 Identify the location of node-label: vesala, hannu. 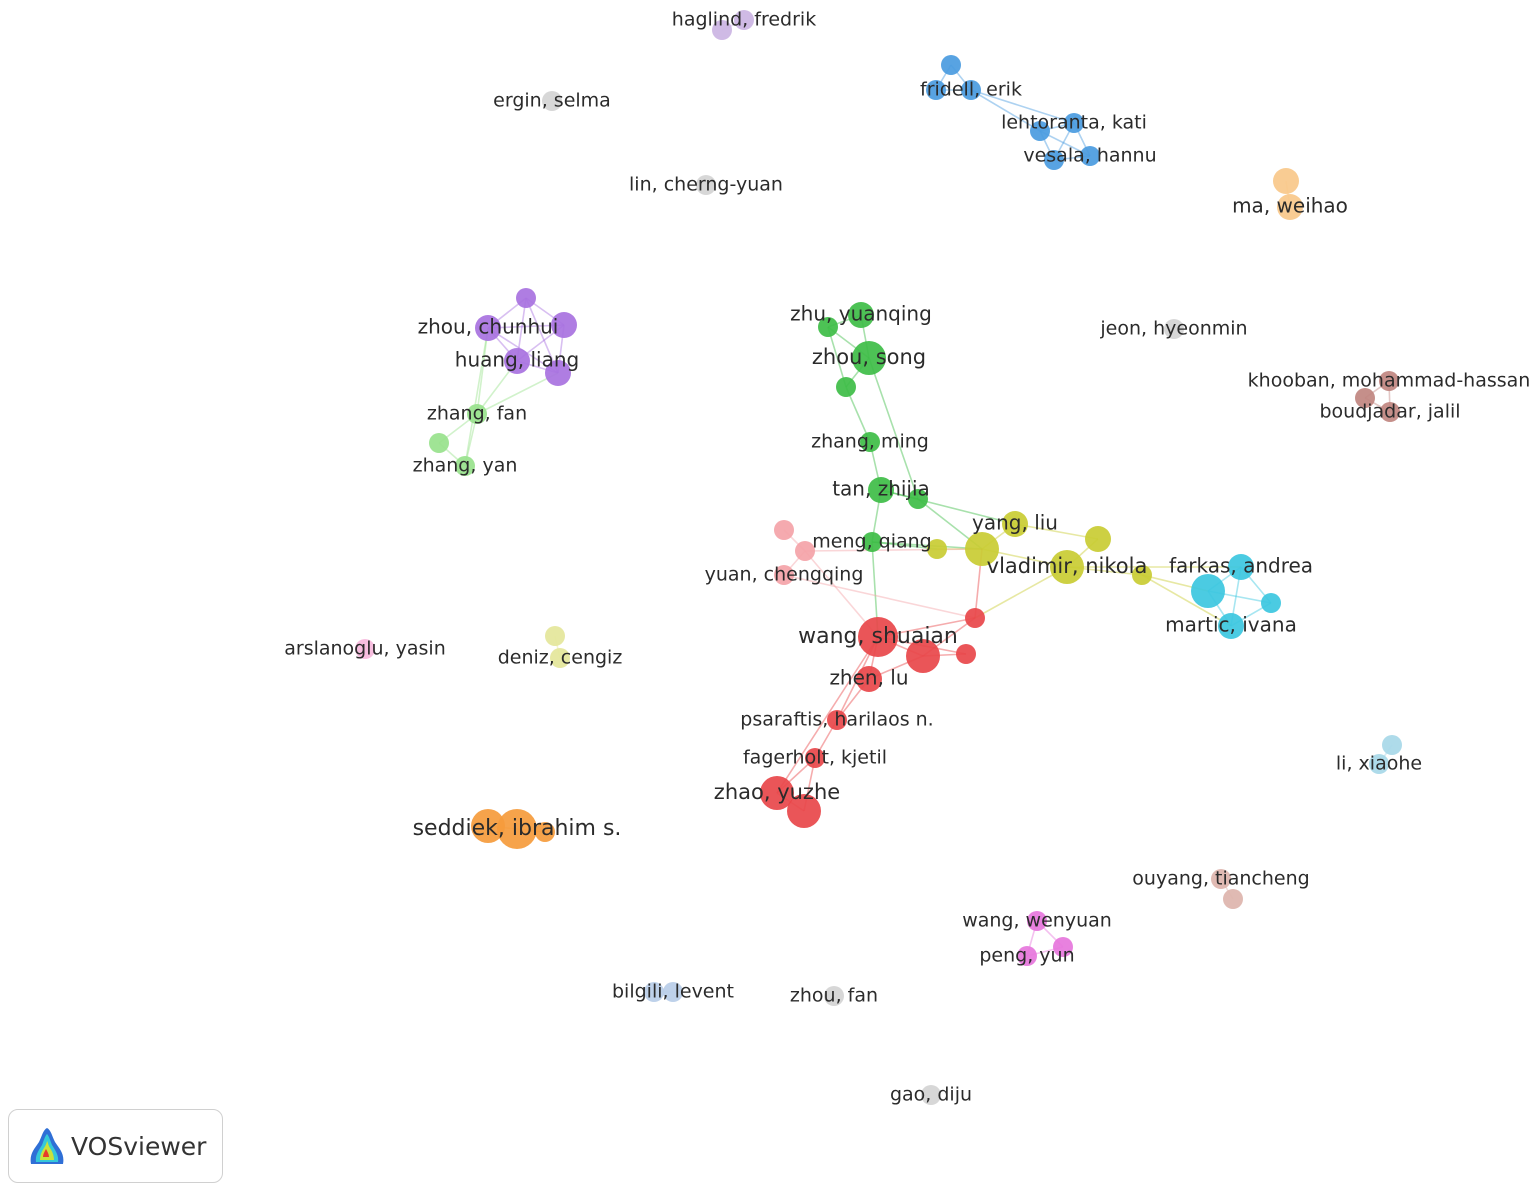
(1089, 156).